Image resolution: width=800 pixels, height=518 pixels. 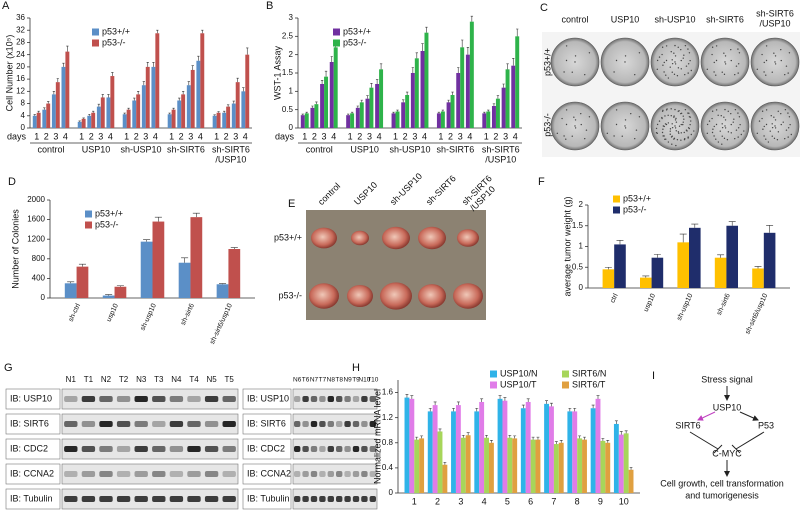 I want to click on y-tick-label: 2, so click(x=581, y=204).